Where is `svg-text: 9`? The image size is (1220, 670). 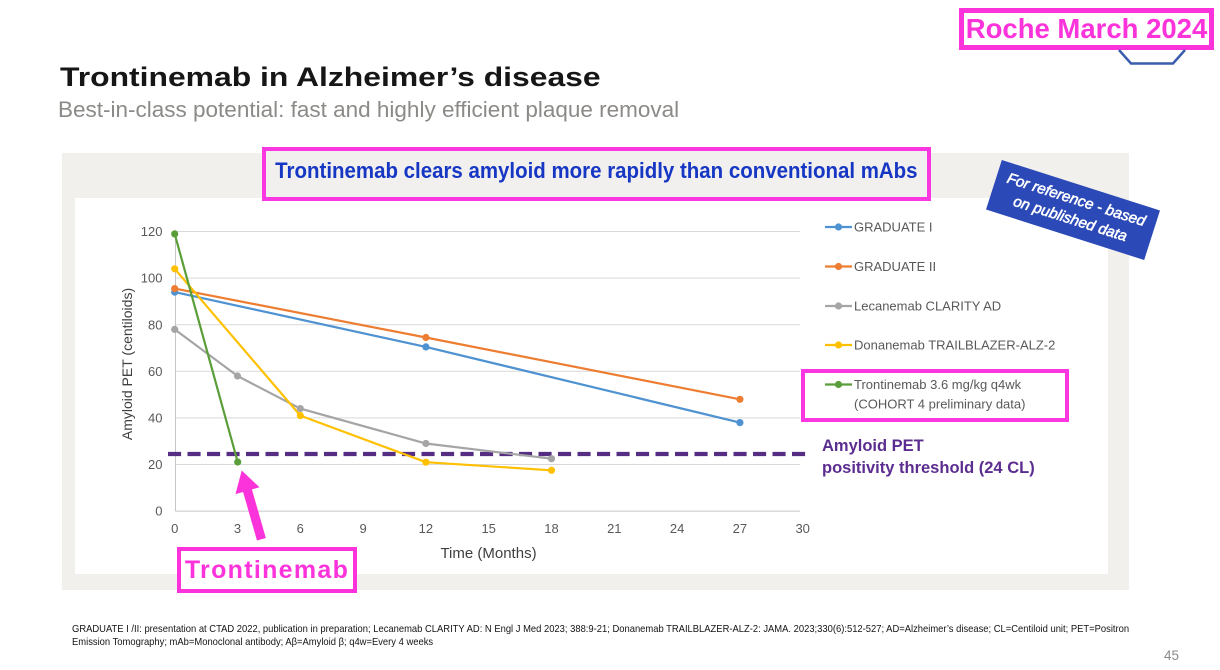 svg-text: 9 is located at coordinates (362, 528).